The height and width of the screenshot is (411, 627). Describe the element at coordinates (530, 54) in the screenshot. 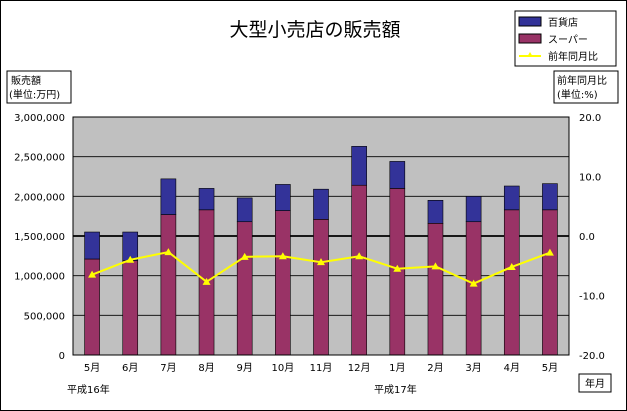

I see `legend-marker-yoy` at that location.